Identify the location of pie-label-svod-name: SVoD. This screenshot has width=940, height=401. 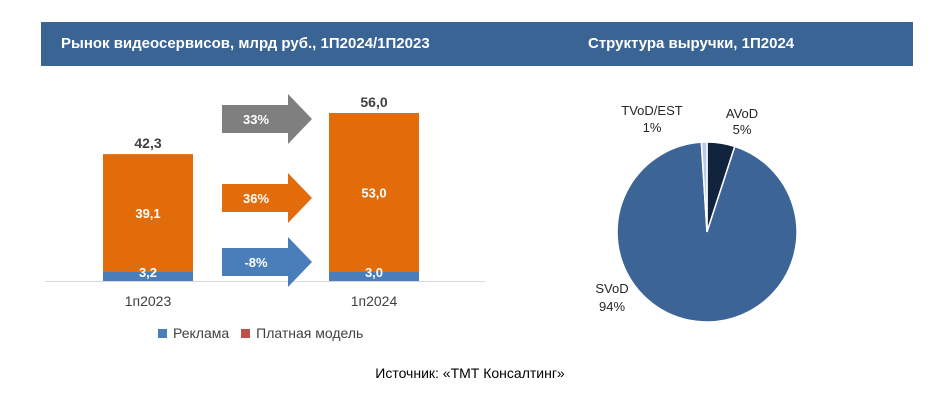
(611, 288).